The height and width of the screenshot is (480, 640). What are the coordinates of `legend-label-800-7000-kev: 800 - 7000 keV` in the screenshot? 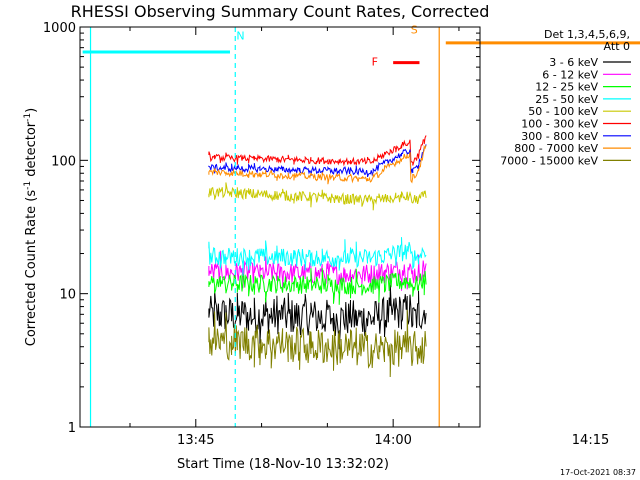 It's located at (556, 148).